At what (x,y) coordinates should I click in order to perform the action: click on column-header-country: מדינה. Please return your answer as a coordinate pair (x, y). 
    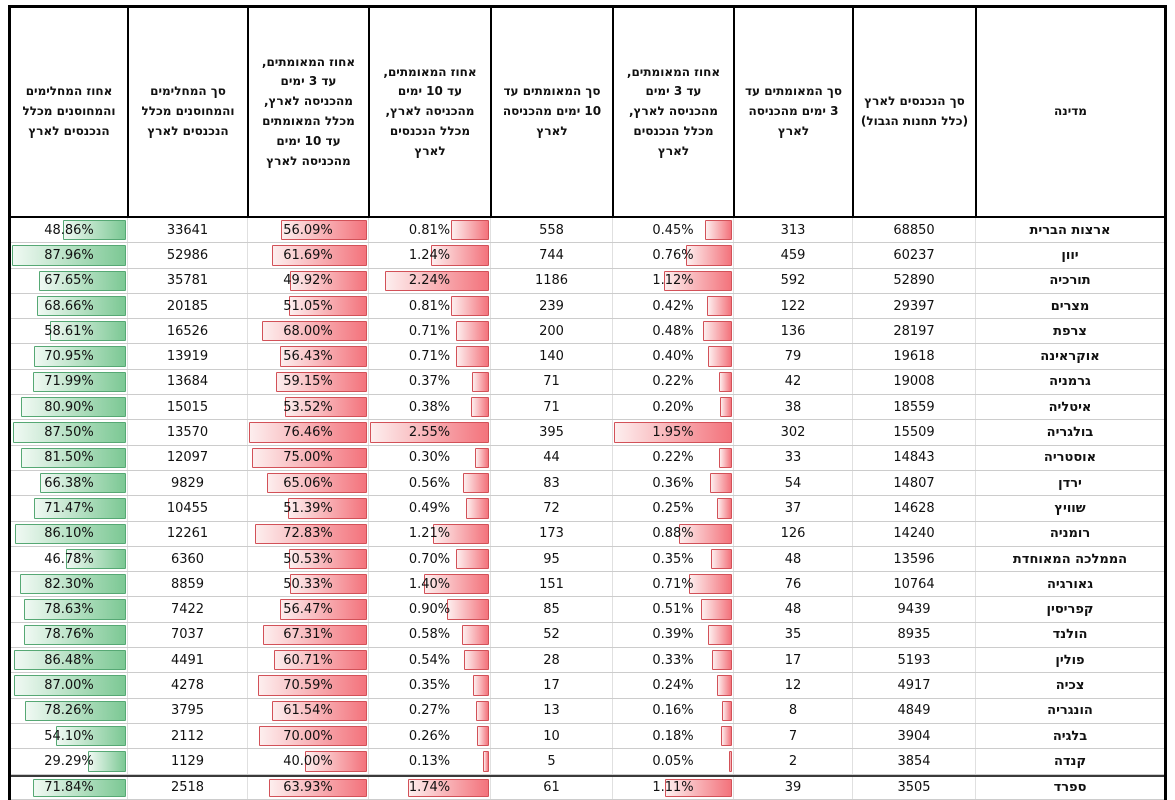
    Looking at the image, I should click on (1069, 112).